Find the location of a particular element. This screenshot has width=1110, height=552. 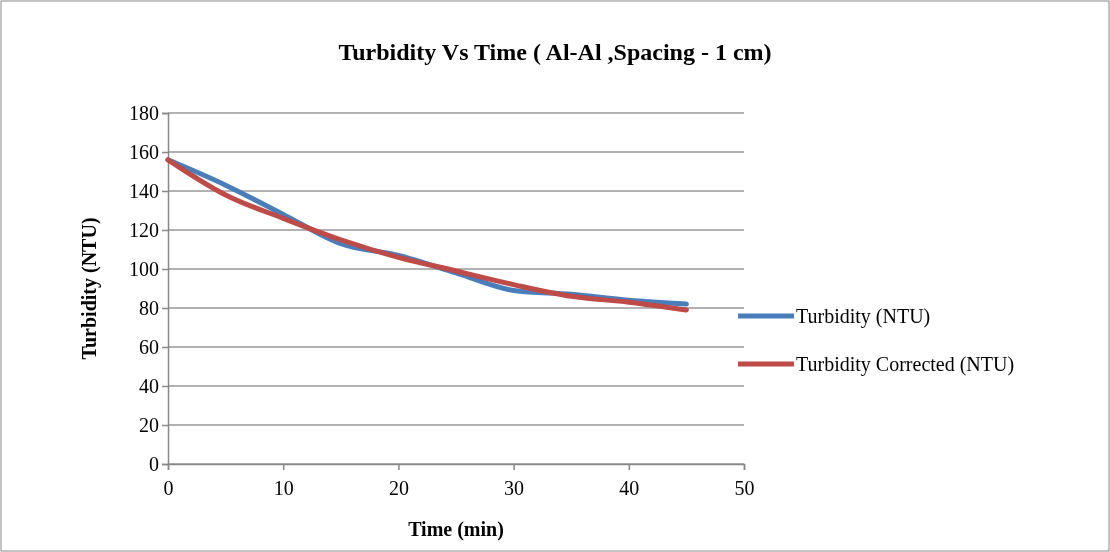

y-tick-label: 160 is located at coordinates (144, 151).